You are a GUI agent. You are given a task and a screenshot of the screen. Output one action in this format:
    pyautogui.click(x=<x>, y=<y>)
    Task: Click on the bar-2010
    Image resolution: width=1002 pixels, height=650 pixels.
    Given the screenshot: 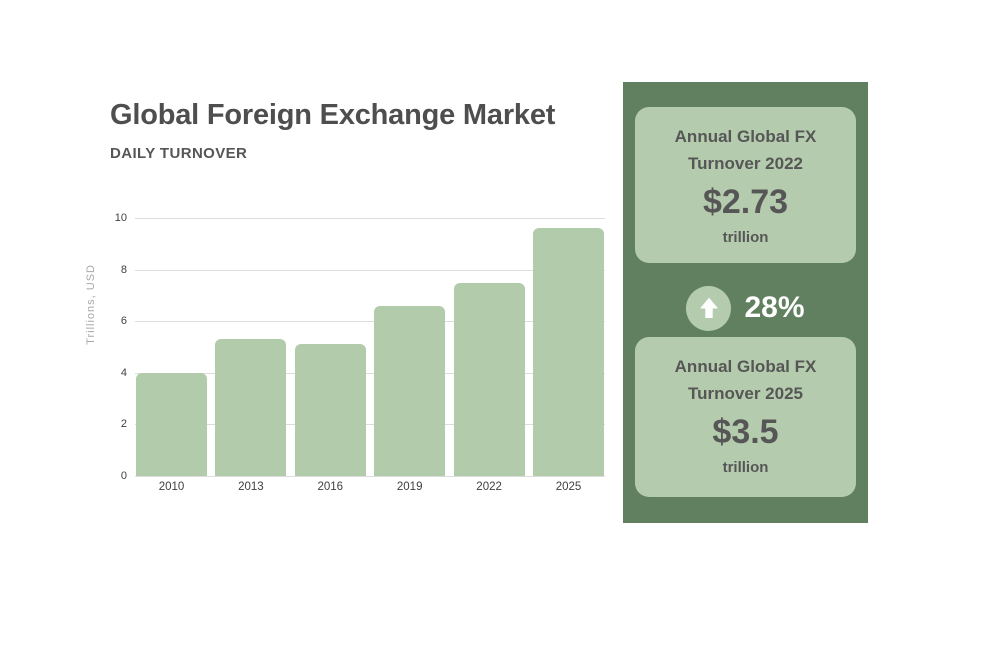 What is the action you would take?
    pyautogui.click(x=171, y=424)
    